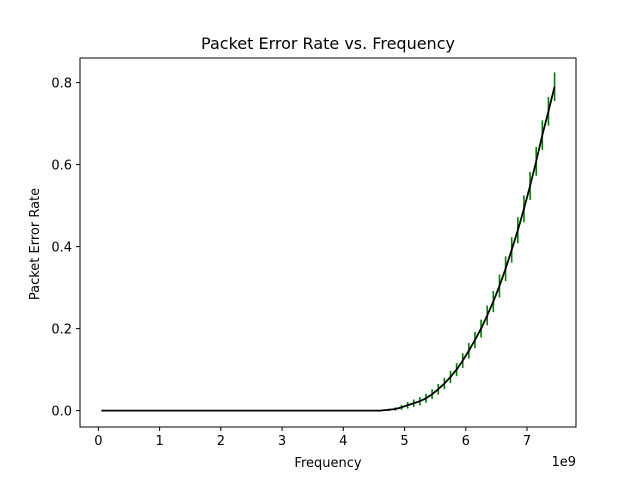  I want to click on y-tick-label: 0.8, so click(61, 84).